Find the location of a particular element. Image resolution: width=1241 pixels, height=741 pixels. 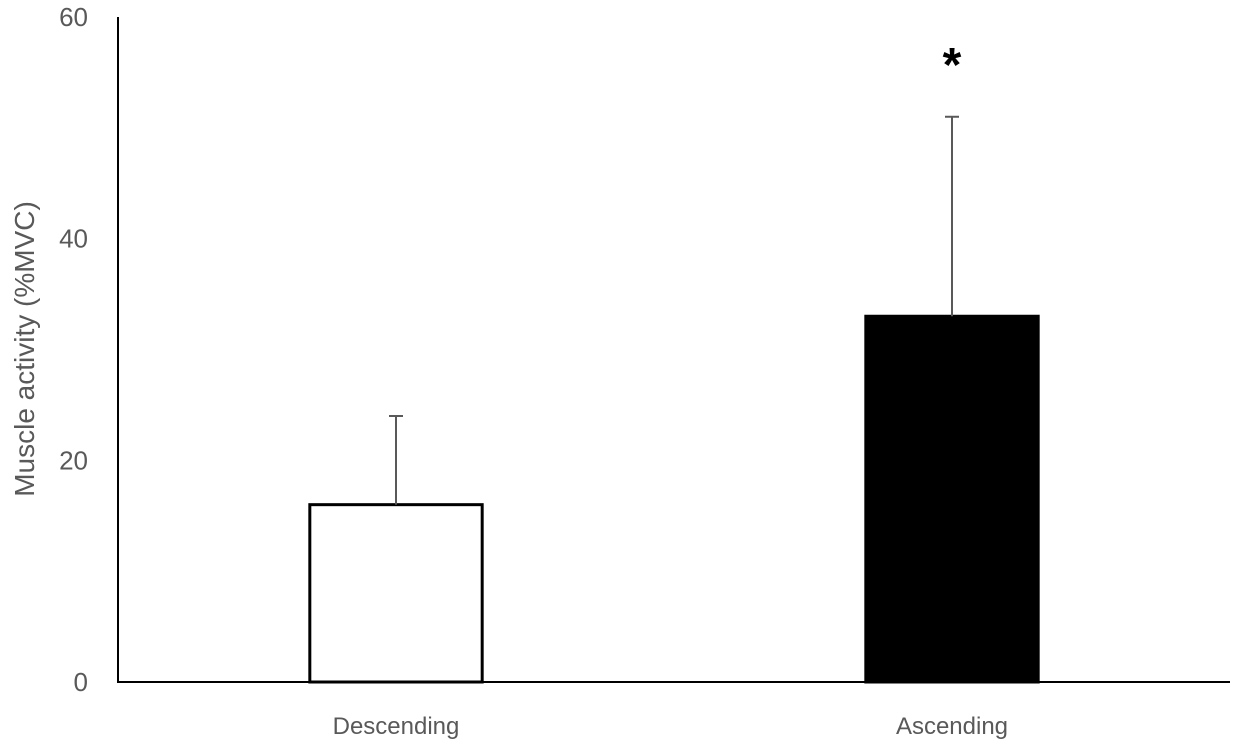

y-axis-title: Muscle activity (%MVC) is located at coordinates (24, 349).